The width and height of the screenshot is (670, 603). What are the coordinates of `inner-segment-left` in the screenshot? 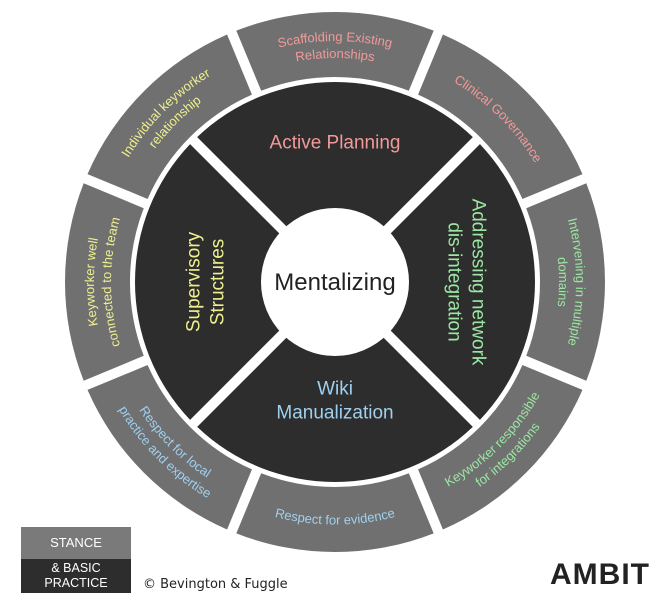 It's located at (208, 282).